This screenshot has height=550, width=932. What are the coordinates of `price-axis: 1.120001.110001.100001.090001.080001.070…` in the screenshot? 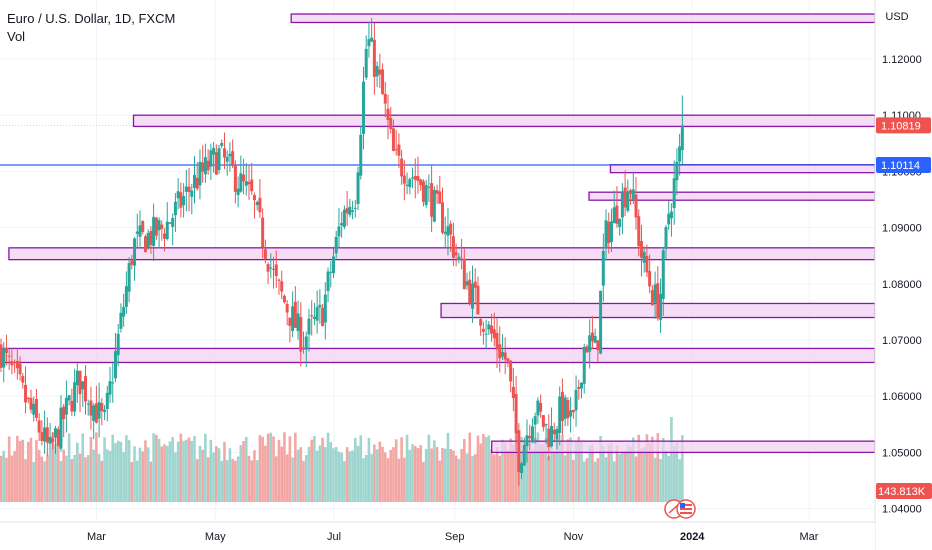 It's located at (903, 275).